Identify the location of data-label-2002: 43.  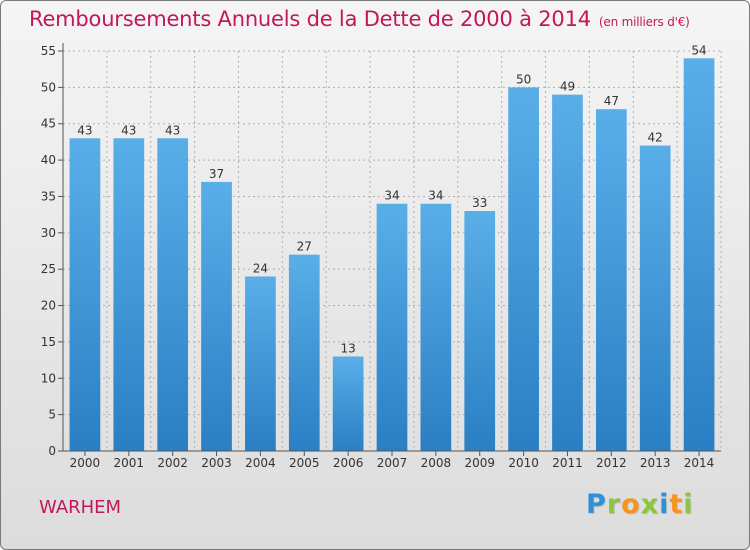
(172, 130).